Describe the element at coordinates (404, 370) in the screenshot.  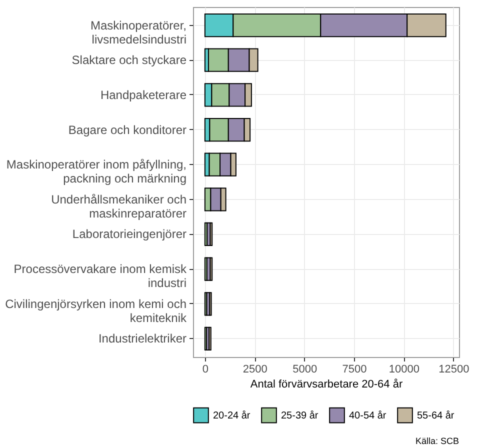
I see `x-tick-label: 10000` at that location.